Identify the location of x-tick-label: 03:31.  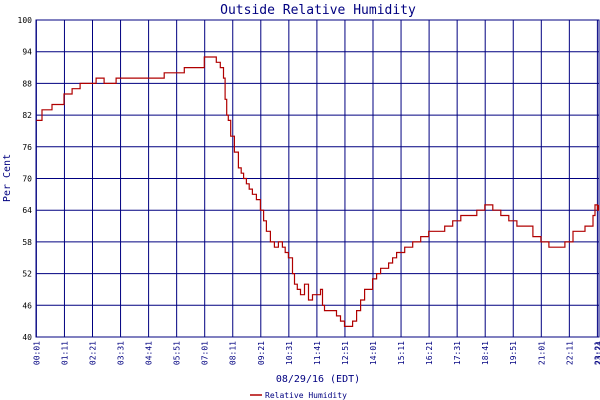
(121, 353).